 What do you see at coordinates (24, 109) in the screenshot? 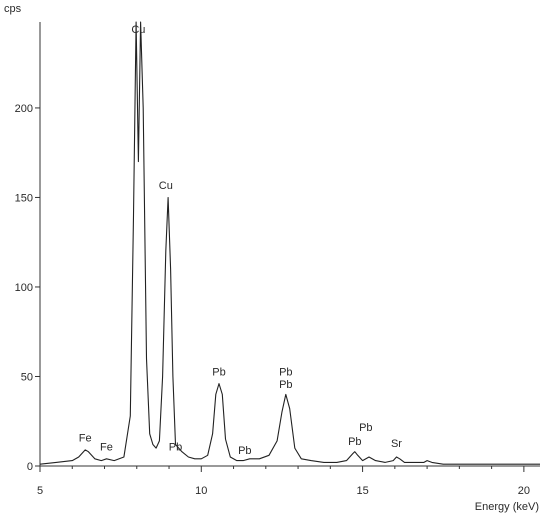
I see `y-tick-label: 200` at bounding box center [24, 109].